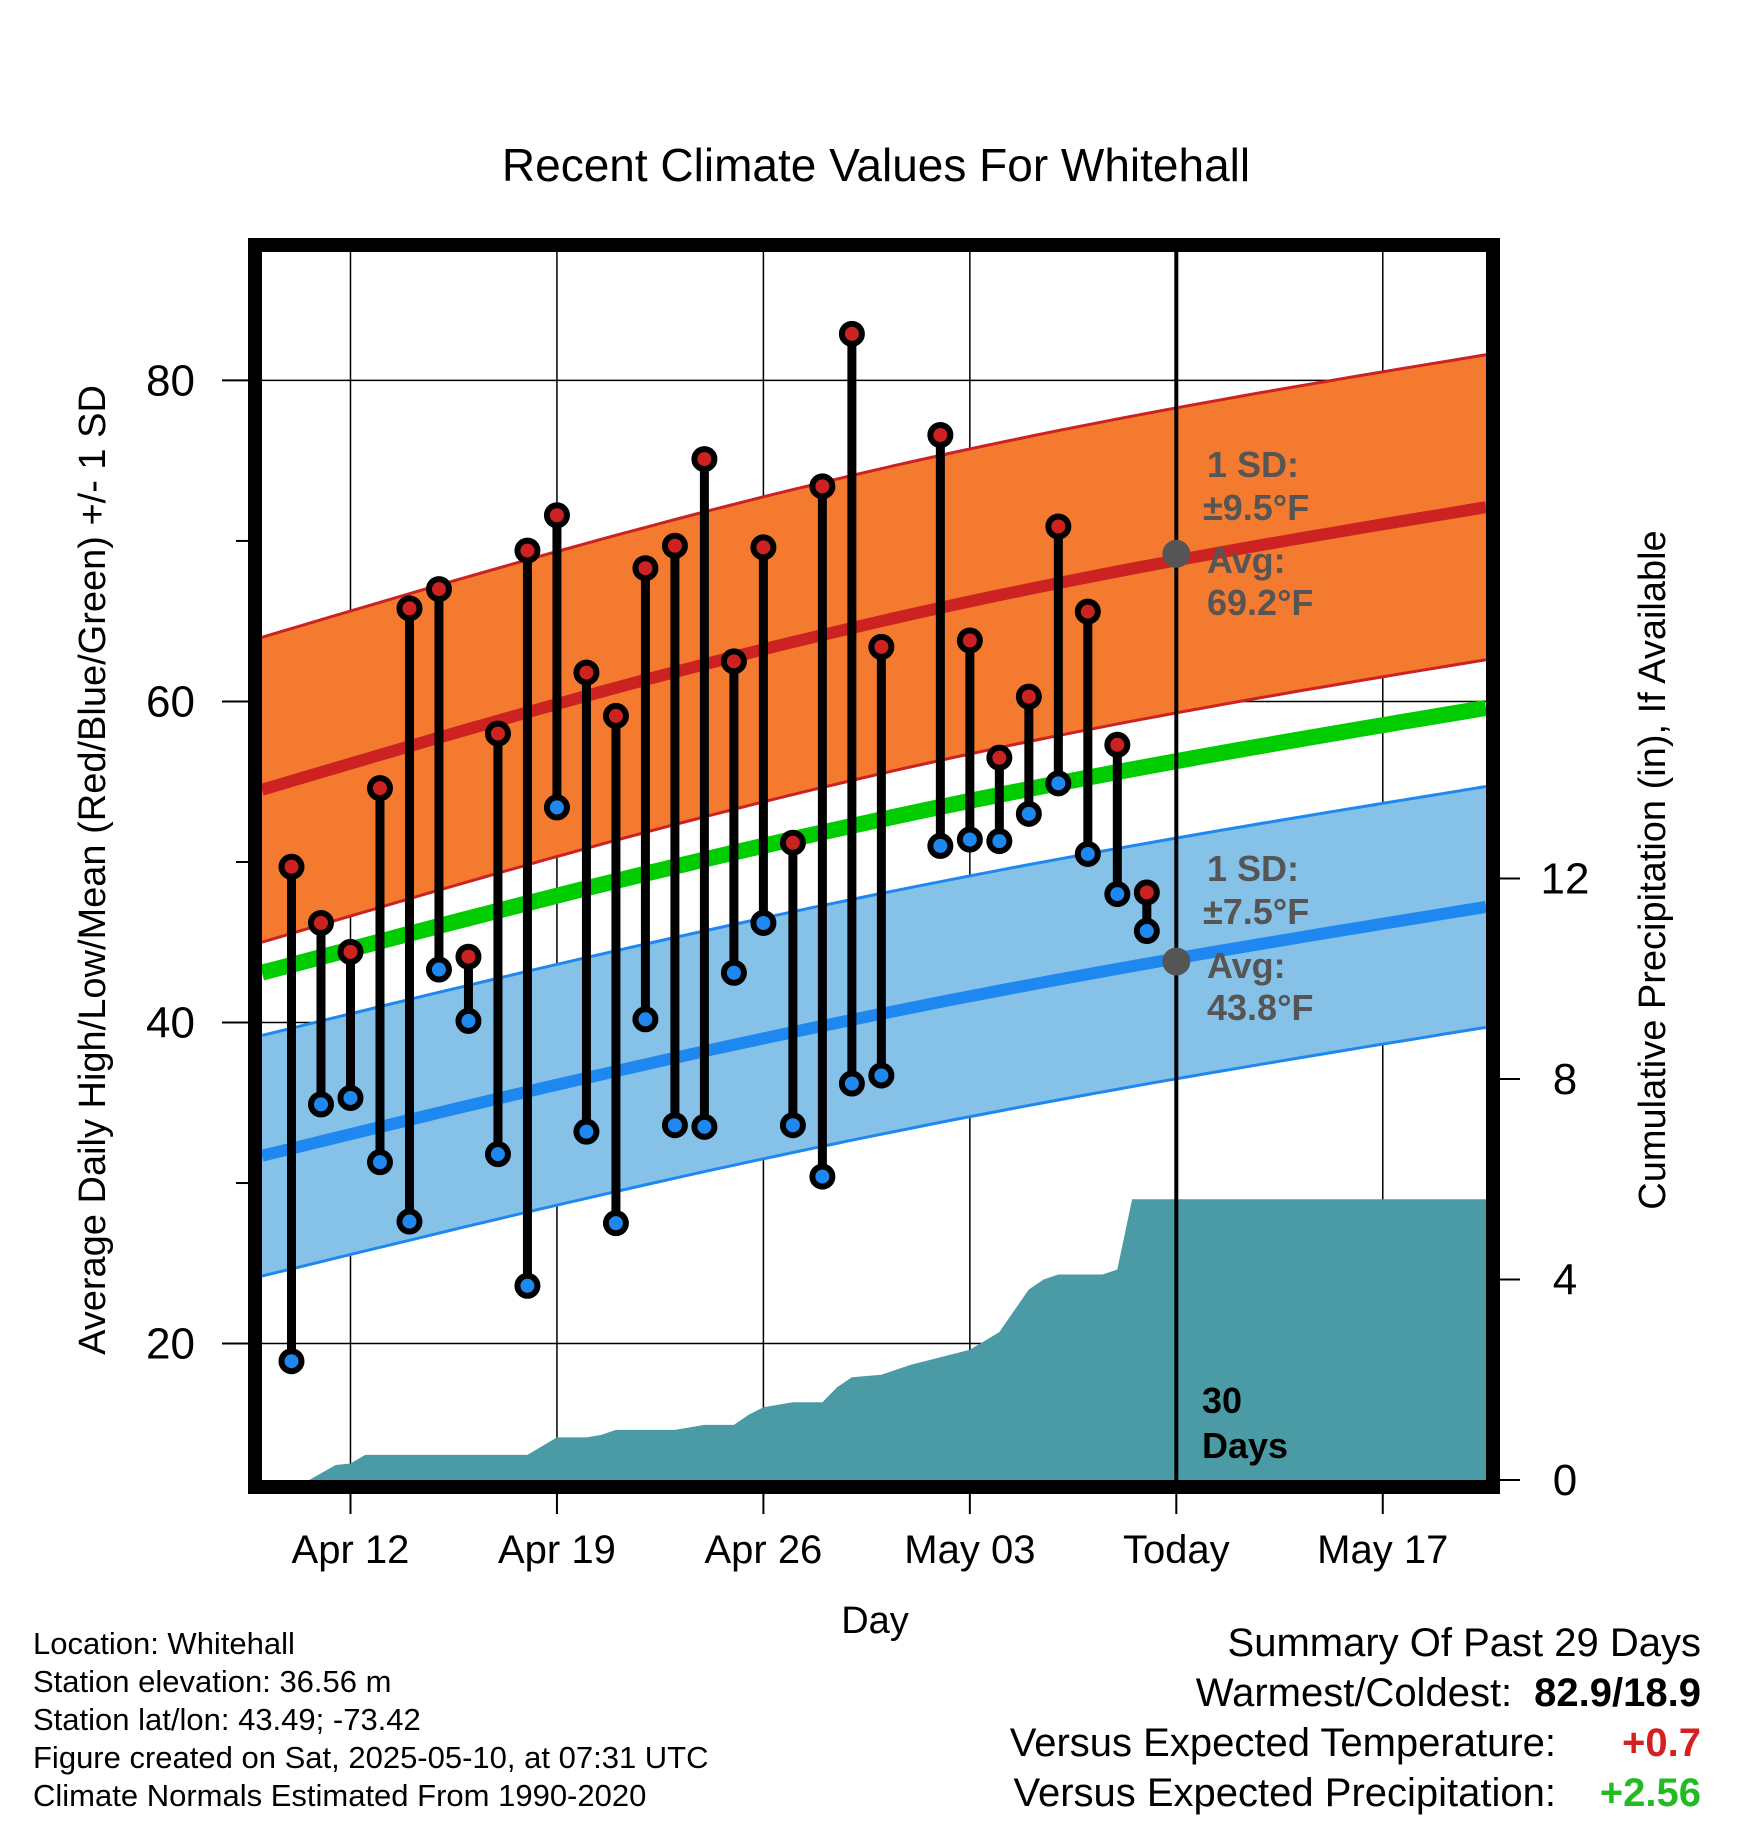 The height and width of the screenshot is (1828, 1748). I want to click on x-tick-label: Today, so click(1176, 1550).